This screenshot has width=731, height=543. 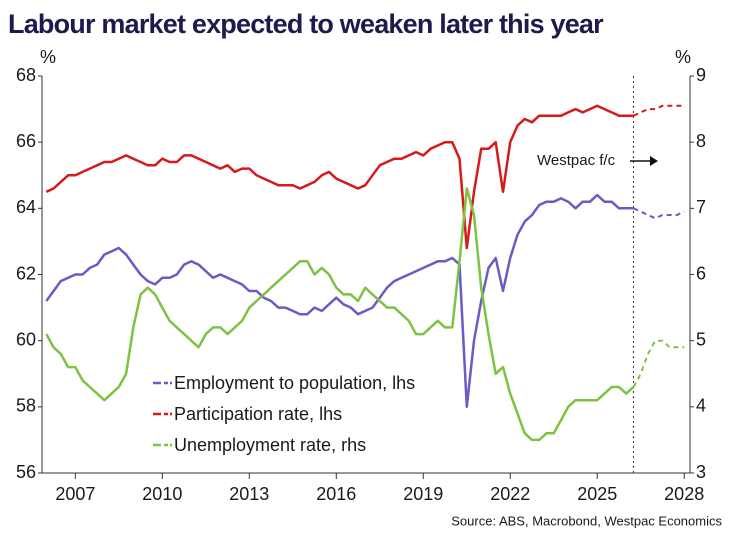 What do you see at coordinates (26, 339) in the screenshot?
I see `y-tick-label: 60` at bounding box center [26, 339].